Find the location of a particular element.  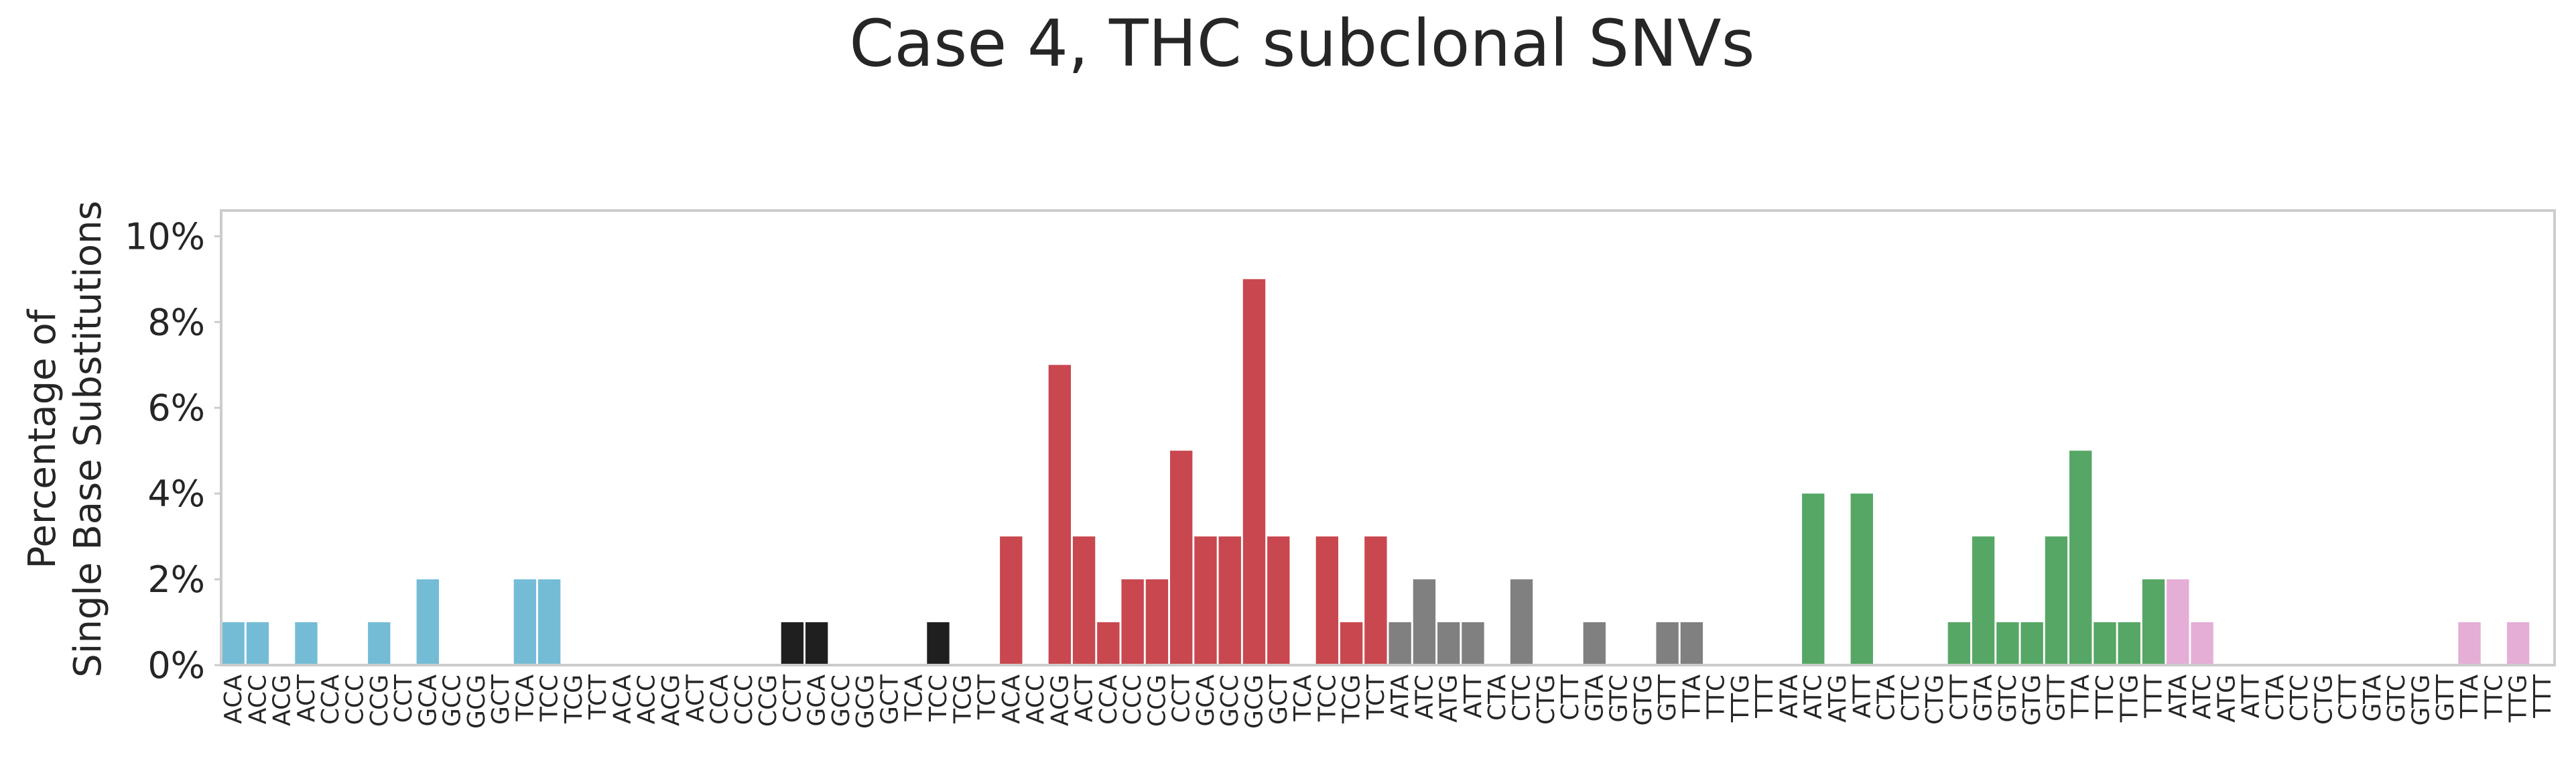

x-tick-label: GTA is located at coordinates (1984, 698).